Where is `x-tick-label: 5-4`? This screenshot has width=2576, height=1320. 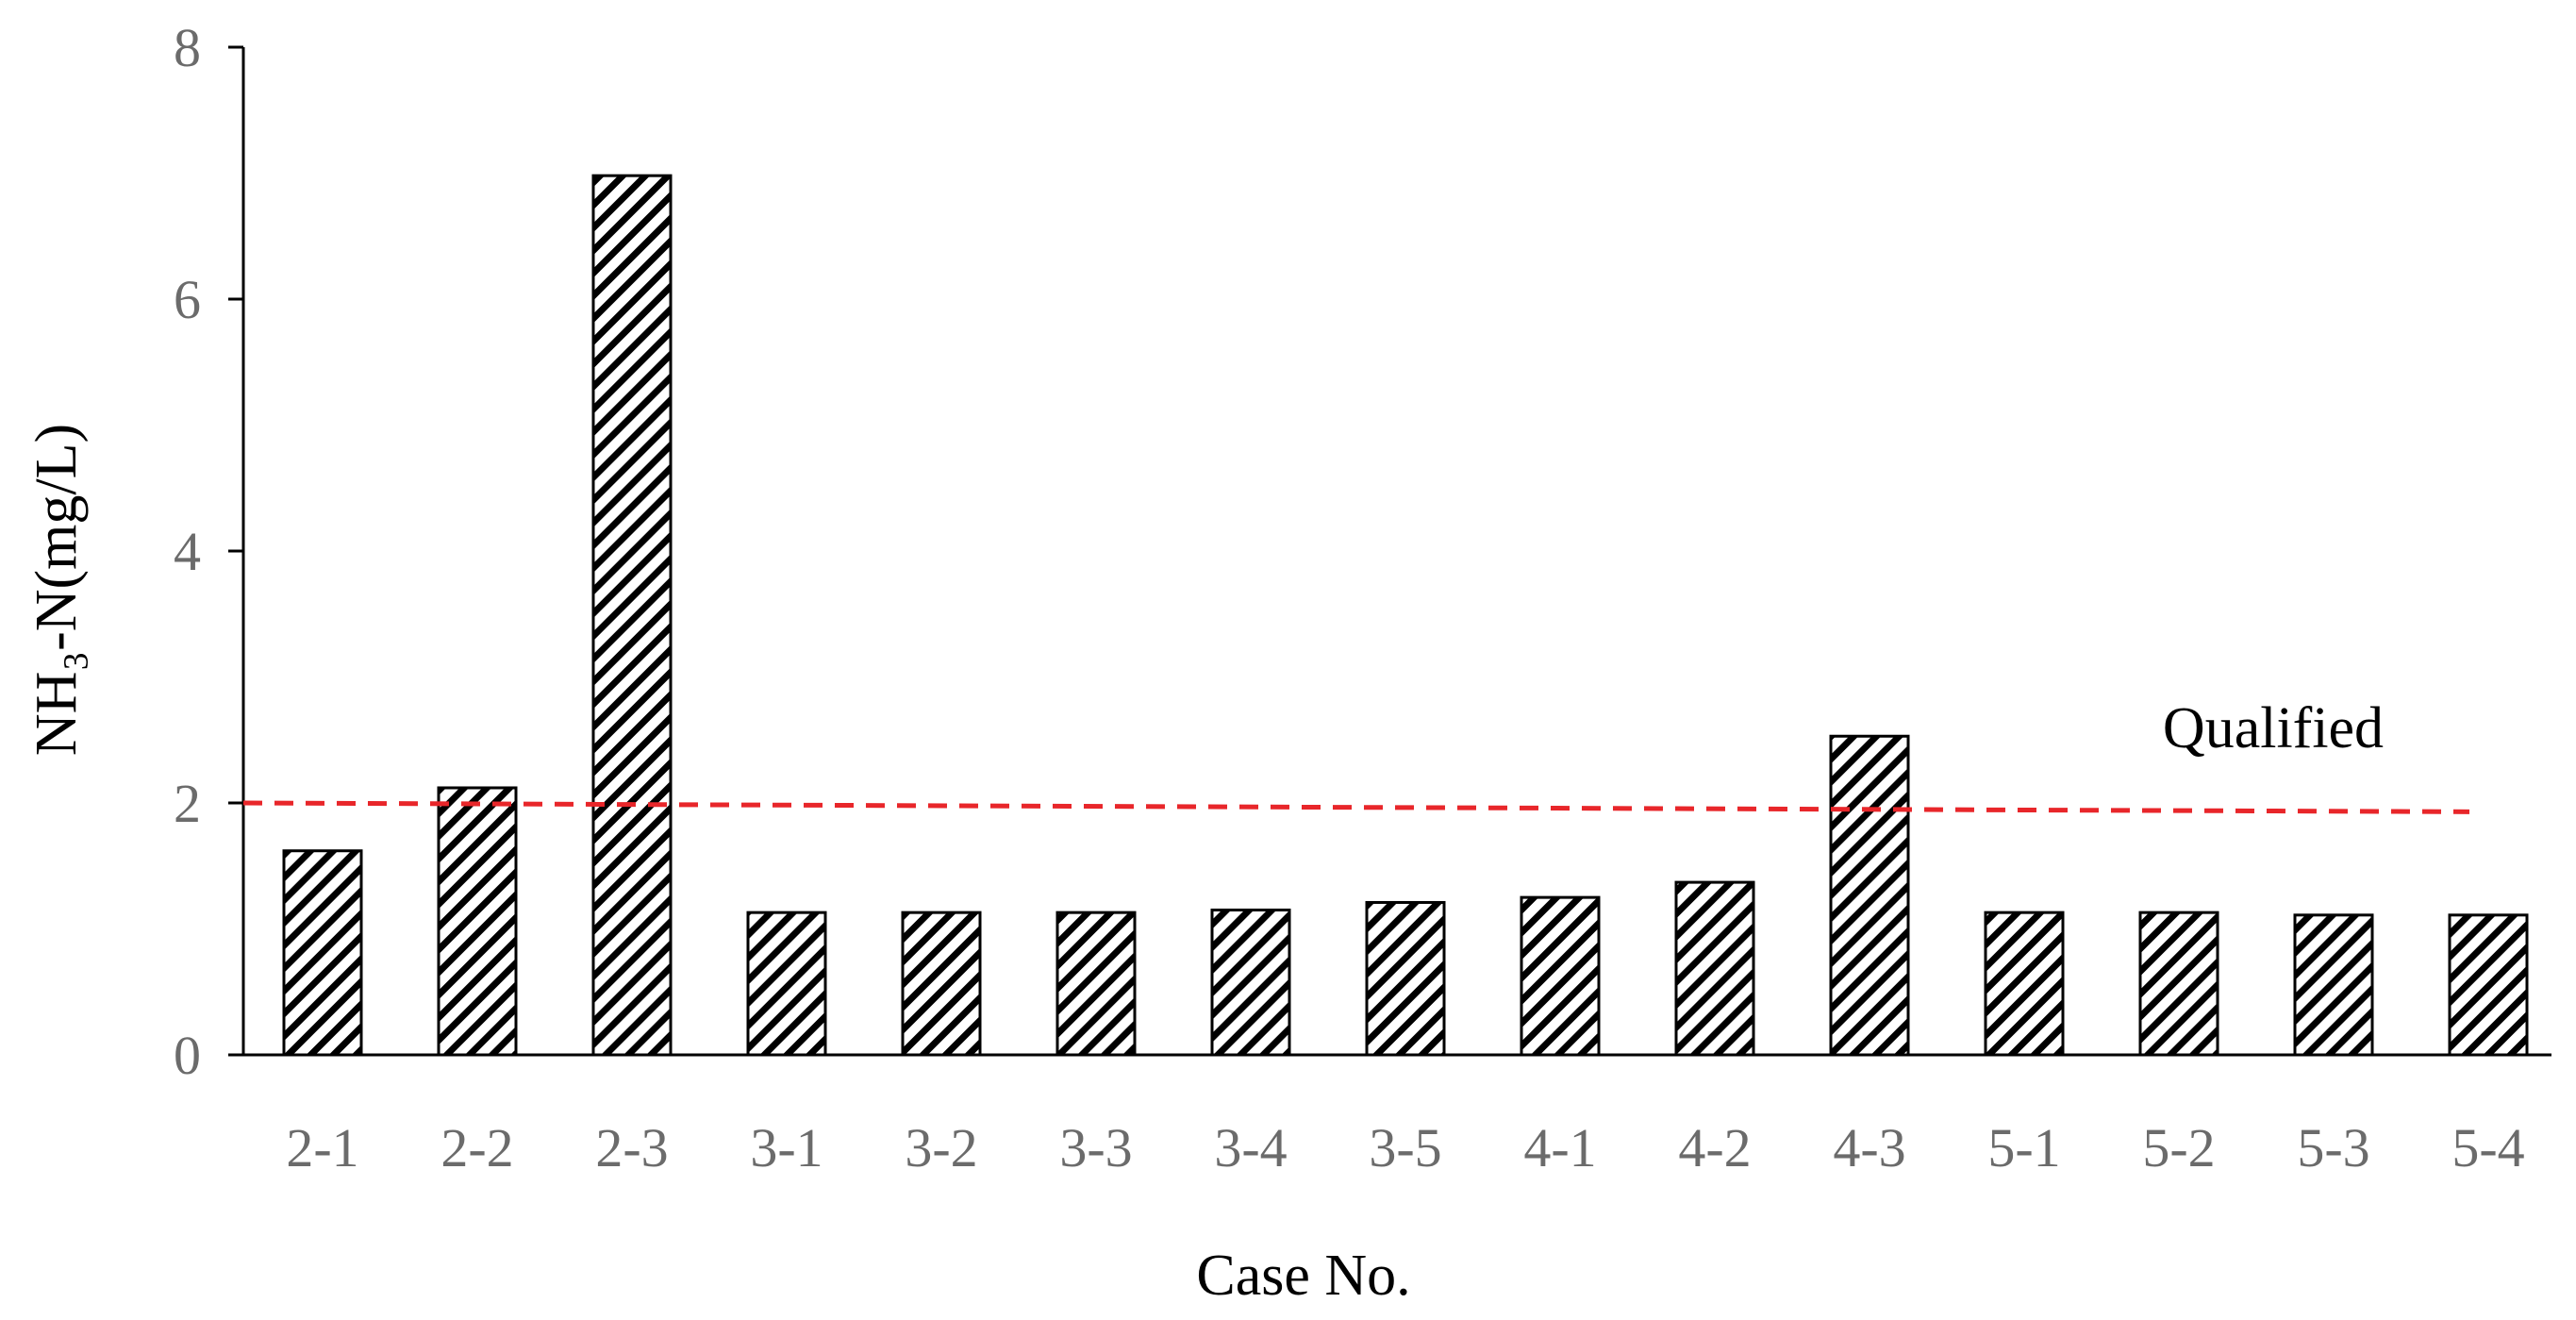 x-tick-label: 5-4 is located at coordinates (2487, 1147).